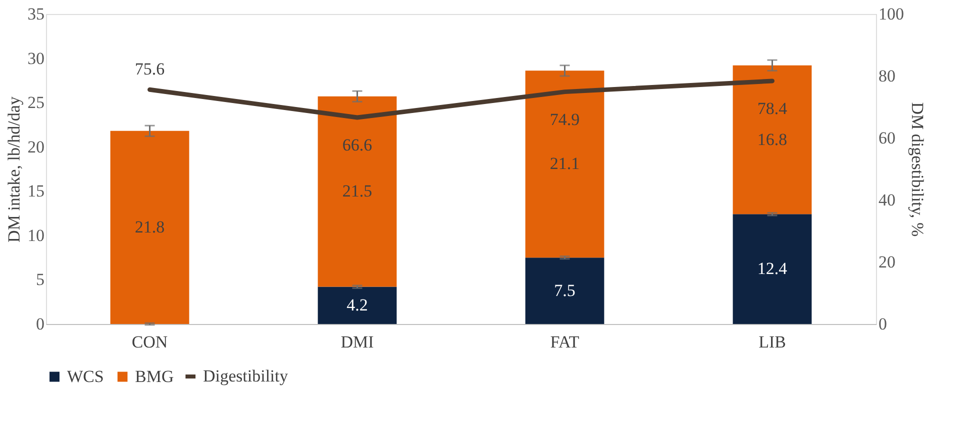 This screenshot has height=426, width=976. What do you see at coordinates (36, 102) in the screenshot?
I see `y-tick-label: 25` at bounding box center [36, 102].